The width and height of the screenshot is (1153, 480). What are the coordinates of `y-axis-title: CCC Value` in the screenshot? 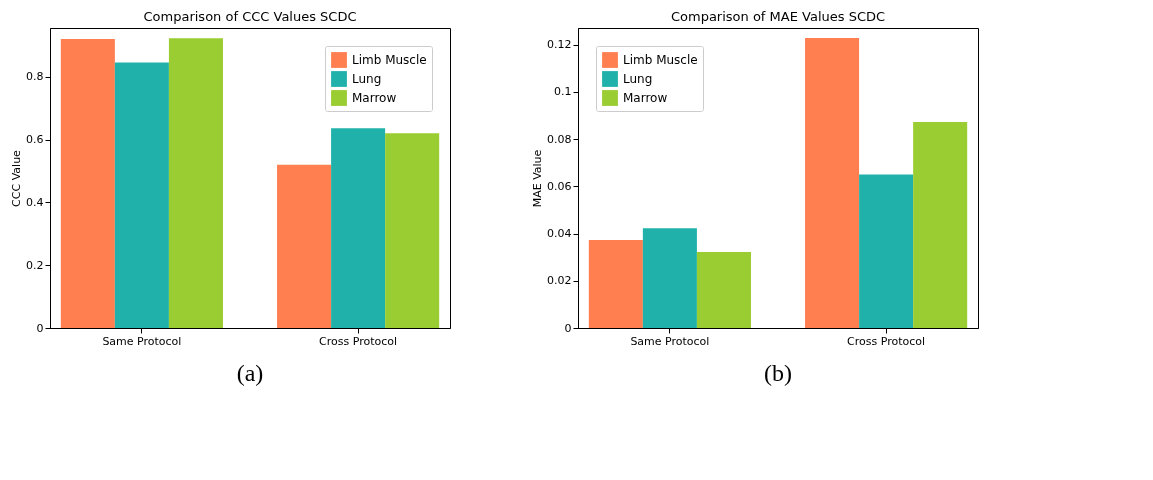 It's located at (17, 178).